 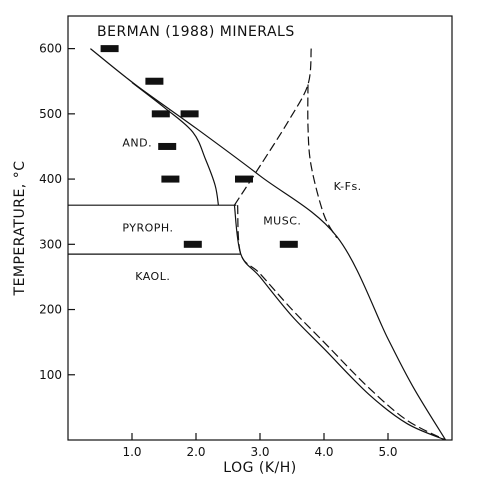 I want to click on y-tick-label: 500, so click(x=50, y=114).